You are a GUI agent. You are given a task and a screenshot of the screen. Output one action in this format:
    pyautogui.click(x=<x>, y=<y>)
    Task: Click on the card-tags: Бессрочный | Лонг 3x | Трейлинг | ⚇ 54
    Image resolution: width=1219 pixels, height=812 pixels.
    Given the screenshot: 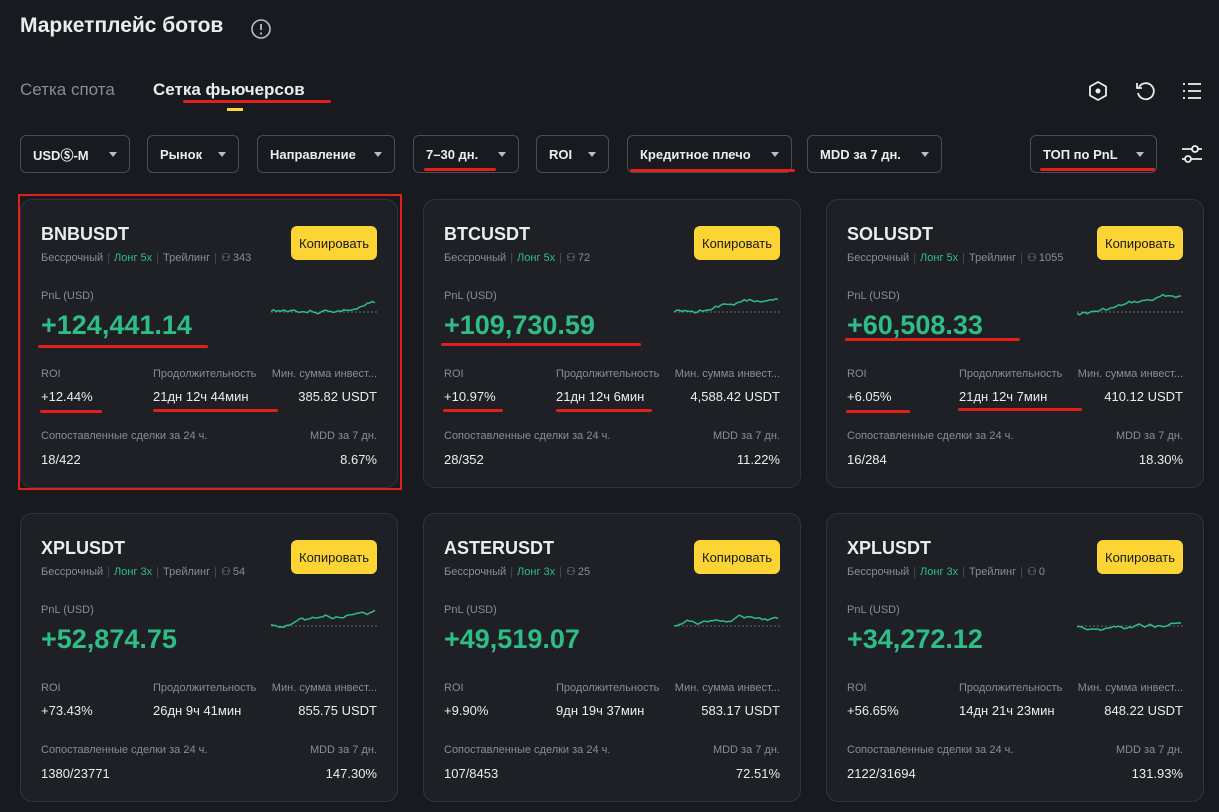 What is the action you would take?
    pyautogui.click(x=143, y=571)
    